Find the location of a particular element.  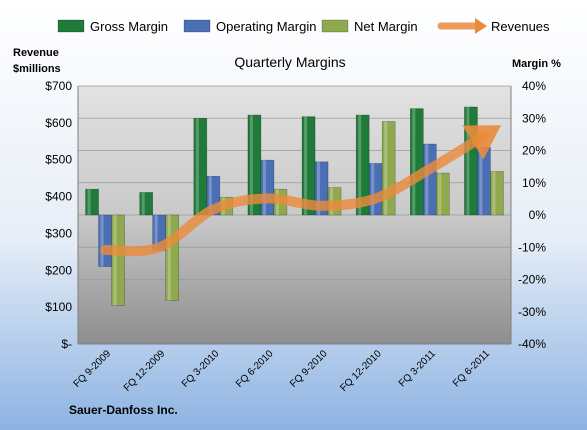

company-name: Sauer-Danfoss Inc. is located at coordinates (123, 410).